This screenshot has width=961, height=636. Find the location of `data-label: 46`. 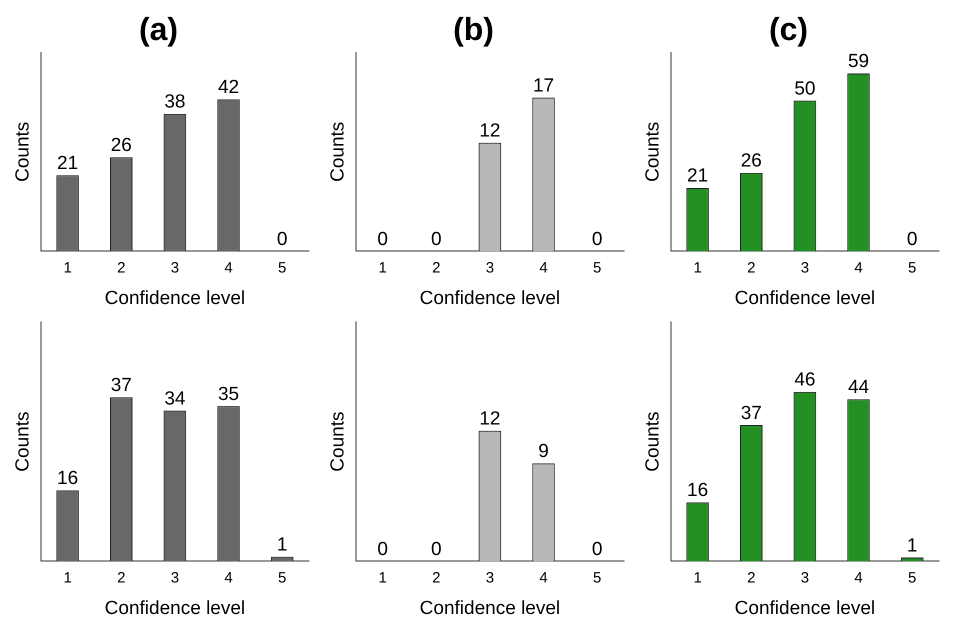

data-label: 46 is located at coordinates (805, 380).